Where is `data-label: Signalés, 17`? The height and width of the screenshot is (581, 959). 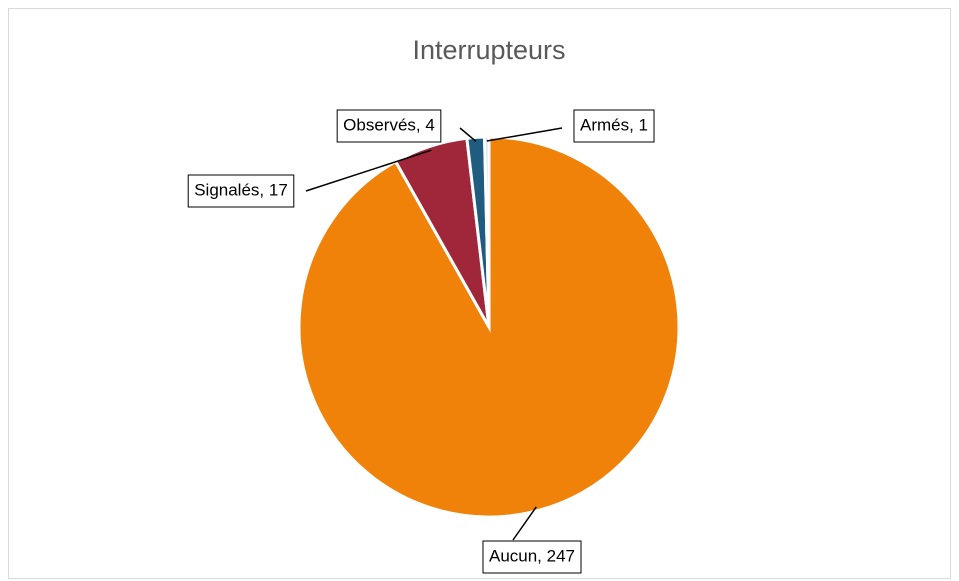
data-label: Signalés, 17 is located at coordinates (241, 189).